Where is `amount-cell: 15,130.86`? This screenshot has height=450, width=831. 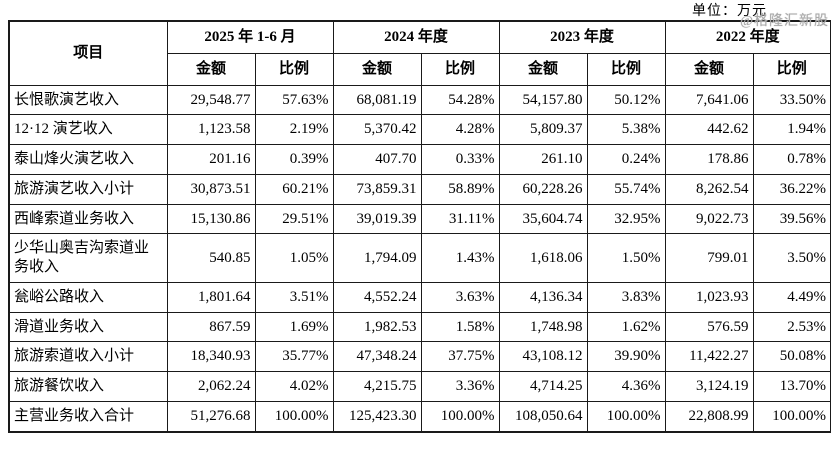 amount-cell: 15,130.86 is located at coordinates (211, 219).